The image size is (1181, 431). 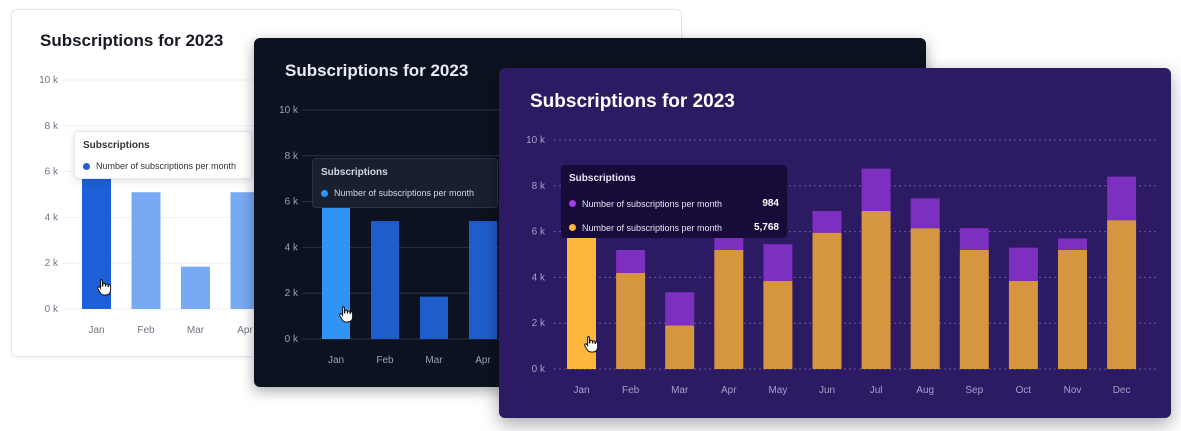 I want to click on x-tick-label: Aug, so click(x=925, y=390).